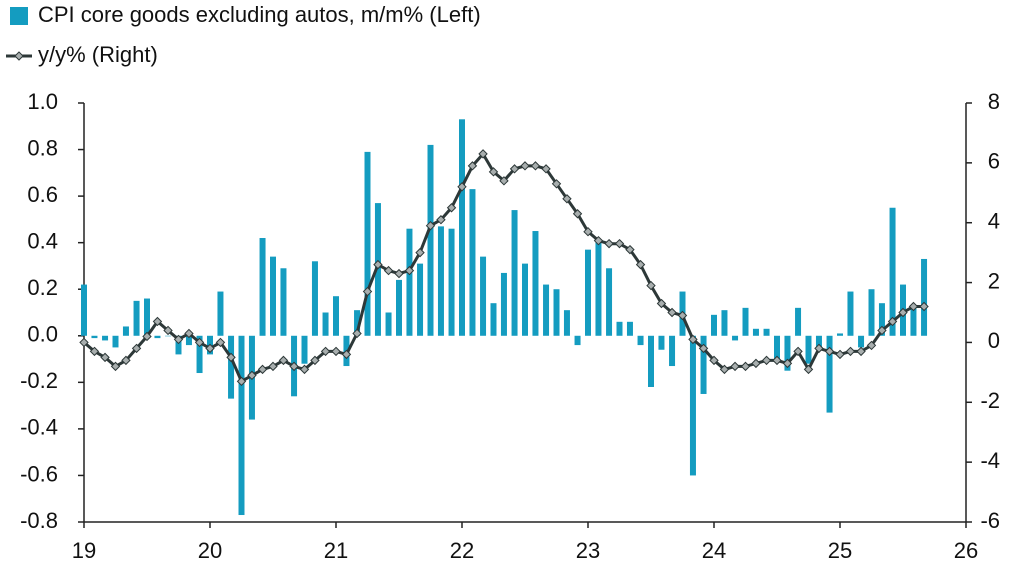  What do you see at coordinates (994, 340) in the screenshot?
I see `y2-tick-label: 0` at bounding box center [994, 340].